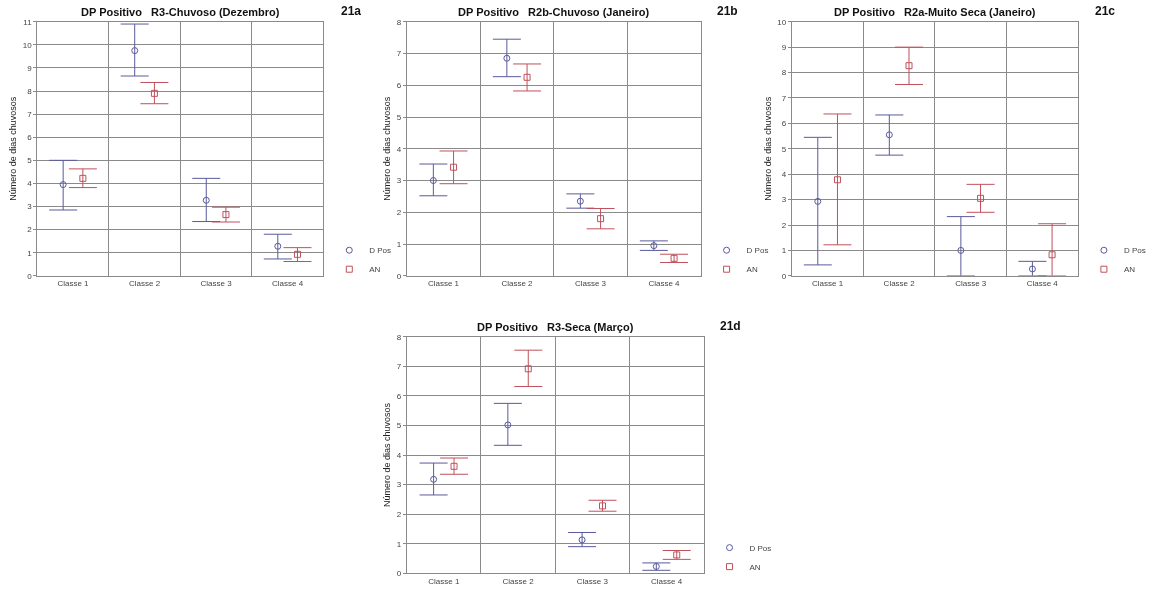 The width and height of the screenshot is (1151, 595). I want to click on chart-title: DP Positivo R2b-Chuvoso (Janeiro), so click(554, 12).